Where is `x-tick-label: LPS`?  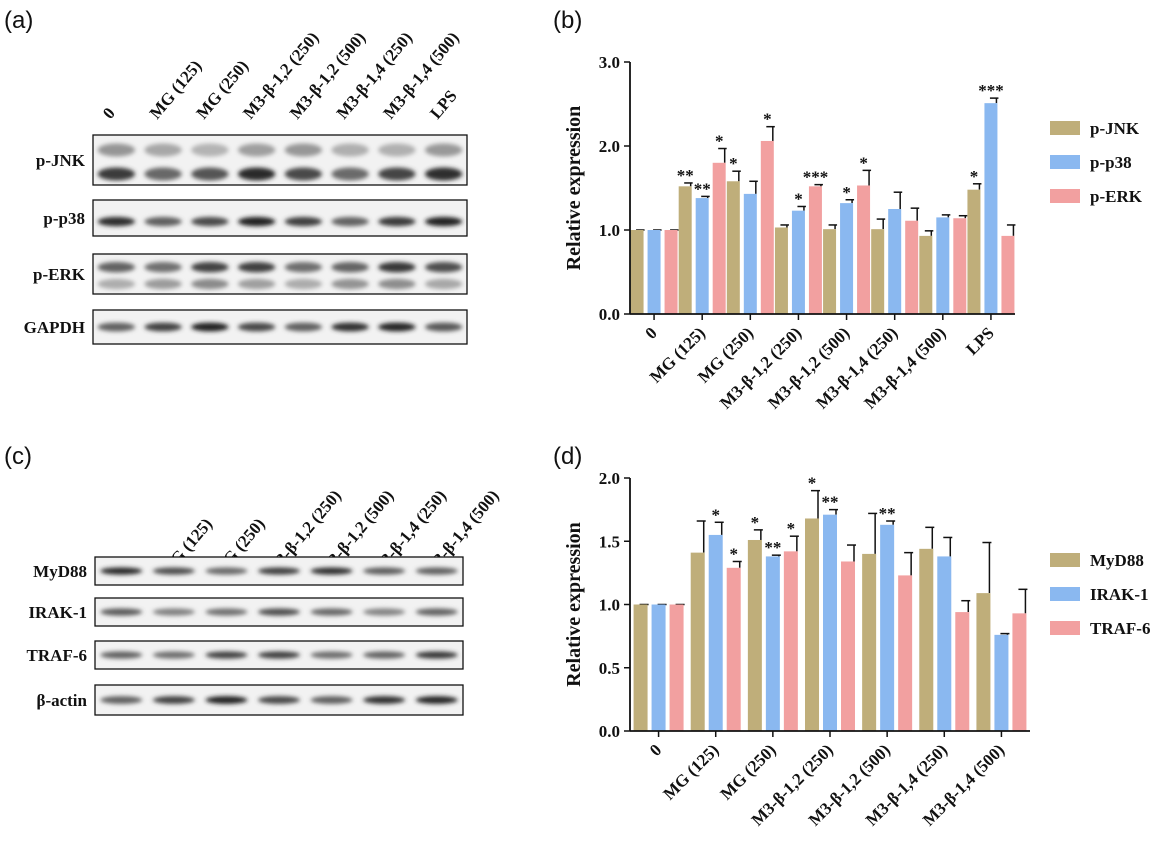 x-tick-label: LPS is located at coordinates (979, 340).